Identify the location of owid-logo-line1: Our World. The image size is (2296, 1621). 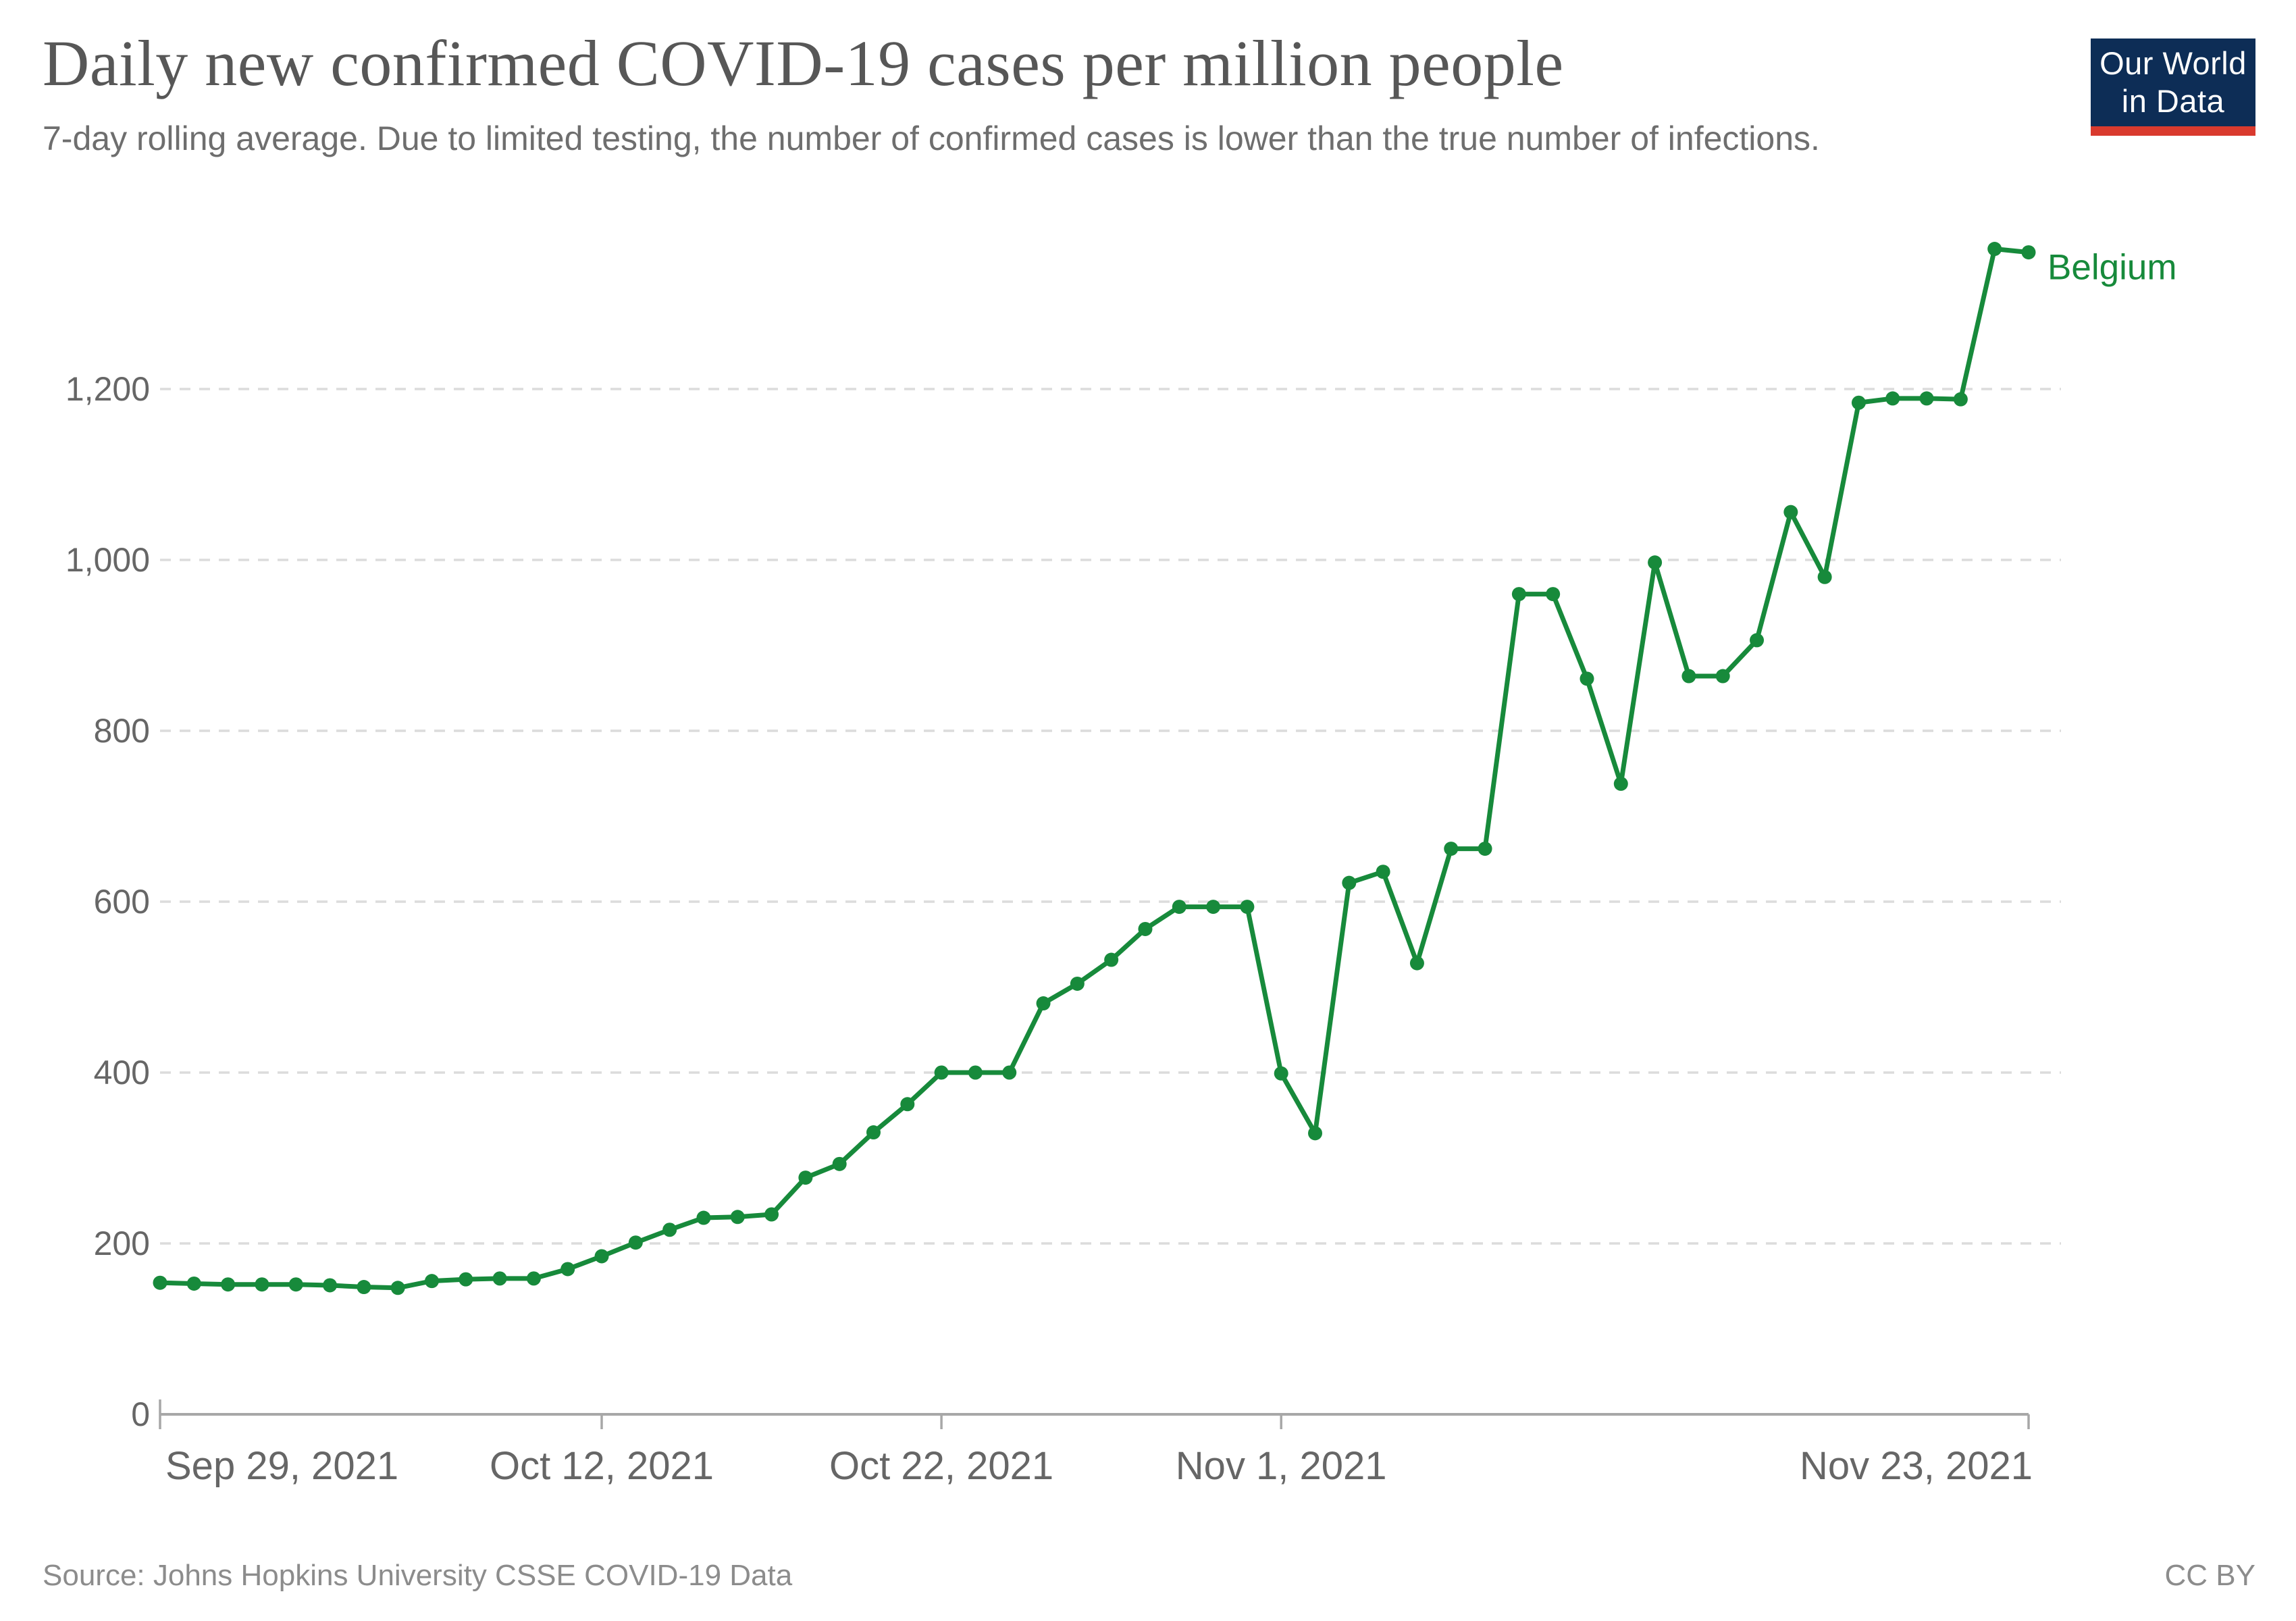
(2173, 63).